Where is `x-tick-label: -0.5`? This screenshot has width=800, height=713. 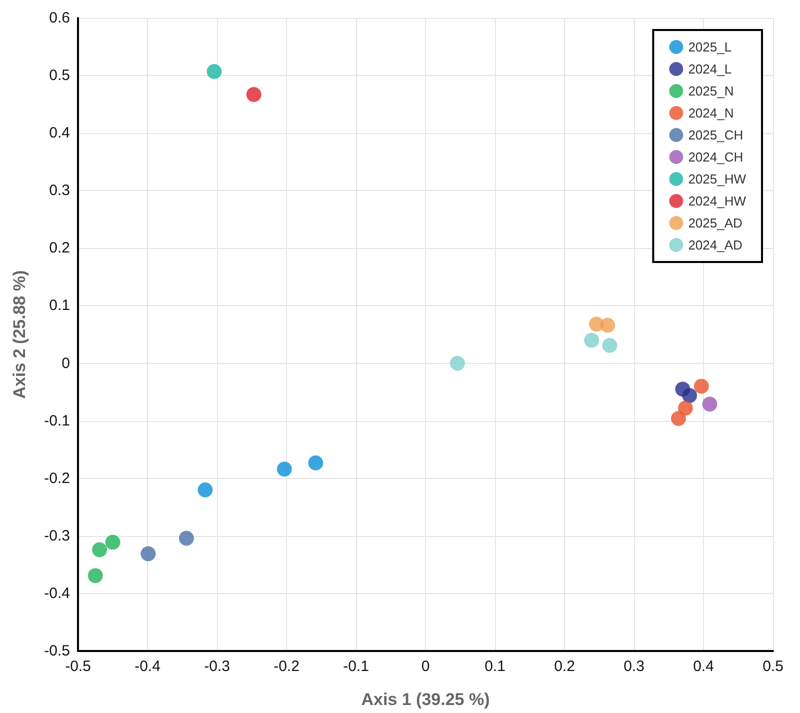
x-tick-label: -0.5 is located at coordinates (78, 666).